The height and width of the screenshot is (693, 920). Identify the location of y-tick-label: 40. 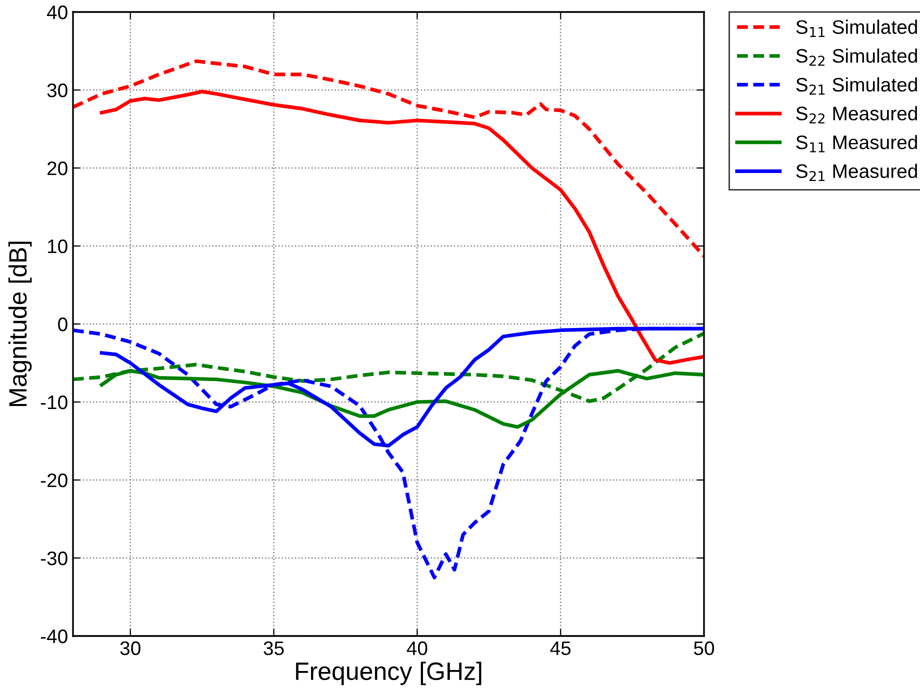
(57, 12).